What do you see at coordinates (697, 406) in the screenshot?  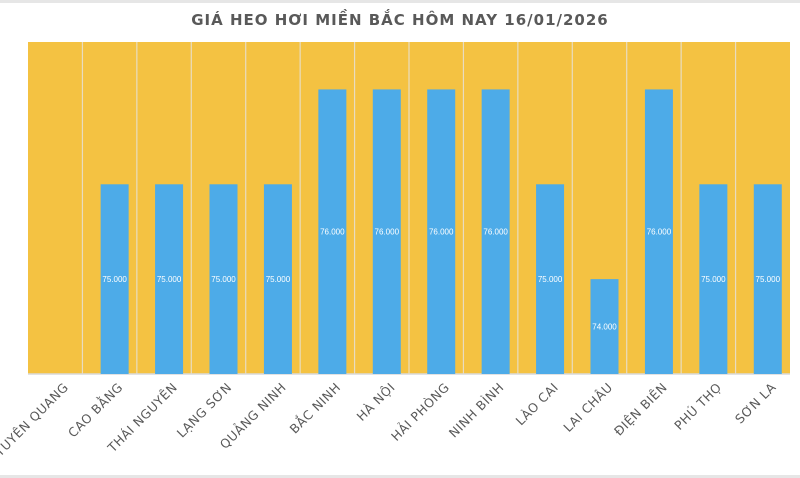 I see `category-label: PHÚ THỌ` at bounding box center [697, 406].